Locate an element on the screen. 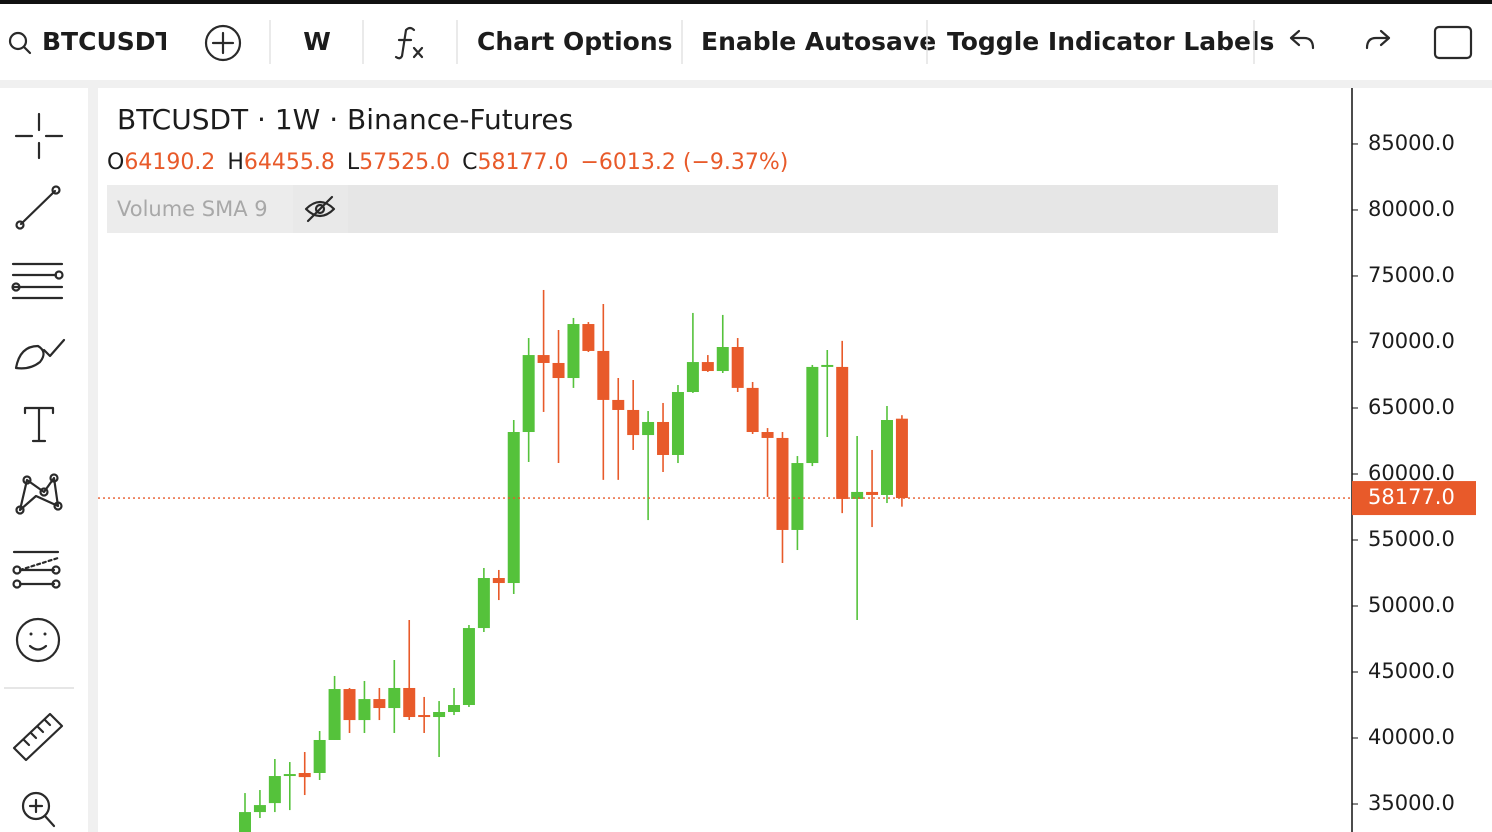  fullscreen-button is located at coordinates (1453, 42).